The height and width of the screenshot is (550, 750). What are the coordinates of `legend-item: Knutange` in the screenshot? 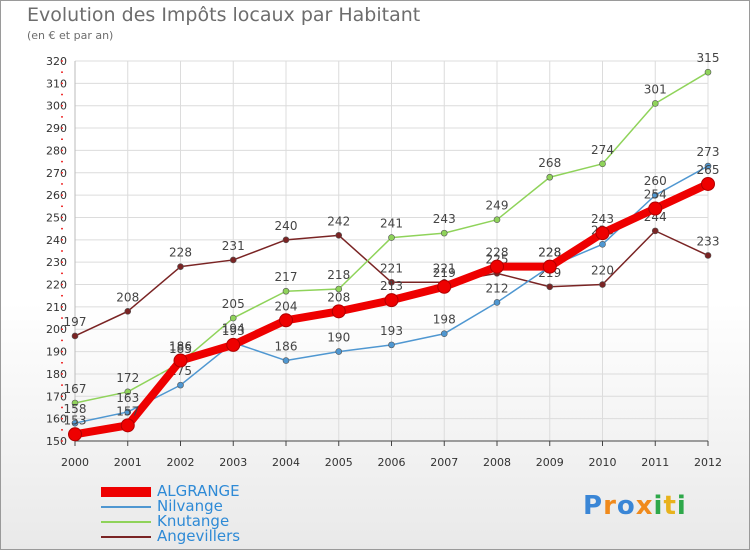 It's located at (170, 521).